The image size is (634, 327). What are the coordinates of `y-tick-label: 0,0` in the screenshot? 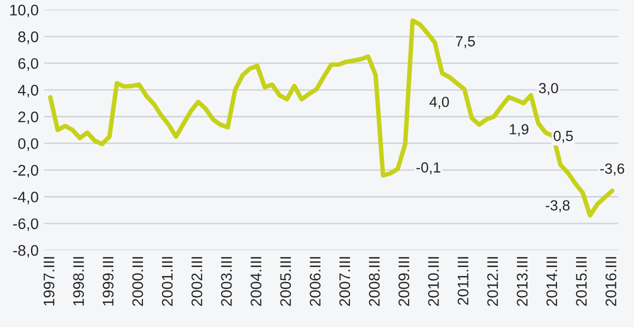 It's located at (28, 144).